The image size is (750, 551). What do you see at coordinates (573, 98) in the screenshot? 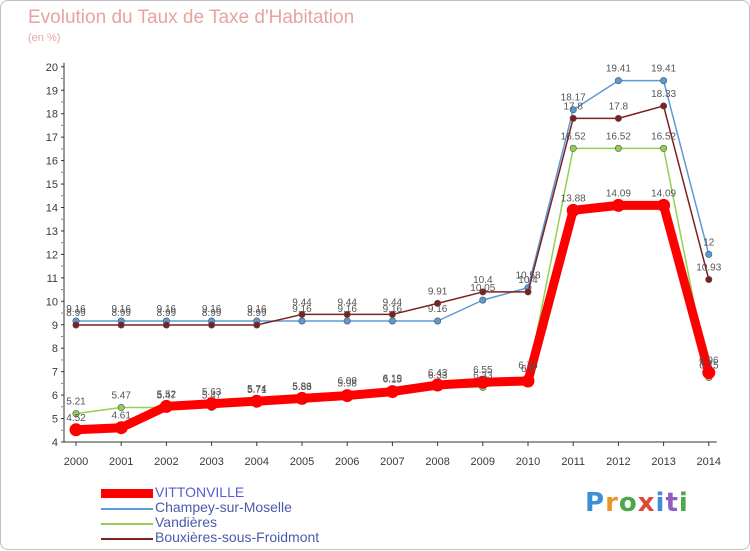
I see `data-label: 18.17` at bounding box center [573, 98].